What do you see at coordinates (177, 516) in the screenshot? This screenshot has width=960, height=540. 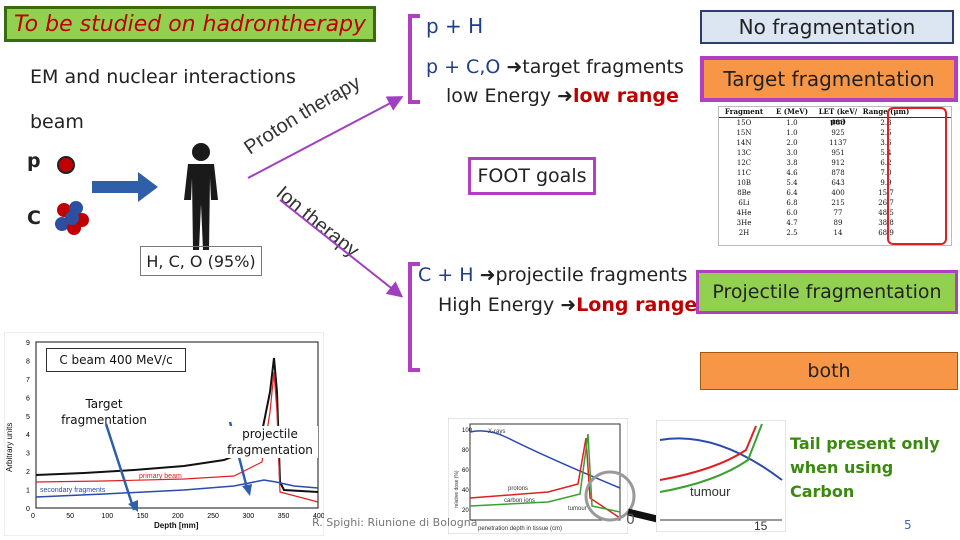 I see `bragg-x-ticks: 0 50 100 150 200 250 300 350 400` at bounding box center [177, 516].